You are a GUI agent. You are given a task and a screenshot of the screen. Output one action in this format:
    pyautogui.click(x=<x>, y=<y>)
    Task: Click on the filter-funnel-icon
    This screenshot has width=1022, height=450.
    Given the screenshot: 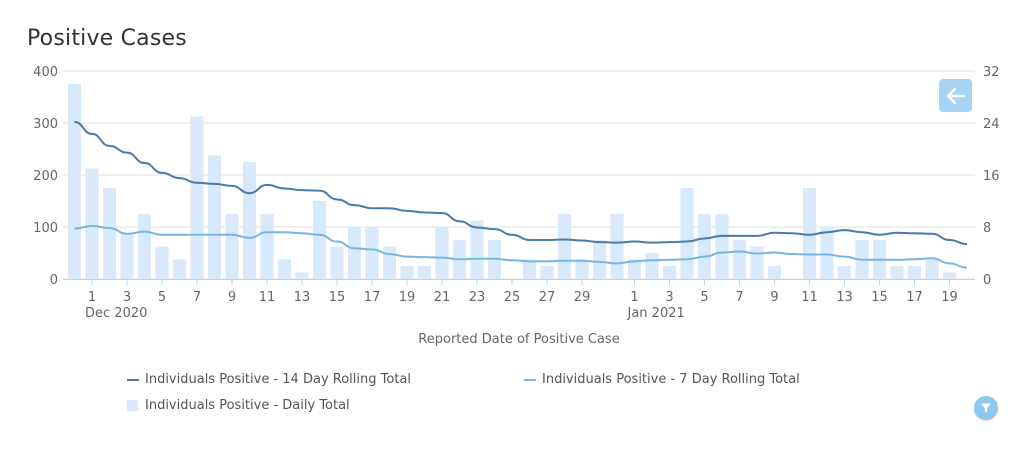 What is the action you would take?
    pyautogui.click(x=986, y=408)
    